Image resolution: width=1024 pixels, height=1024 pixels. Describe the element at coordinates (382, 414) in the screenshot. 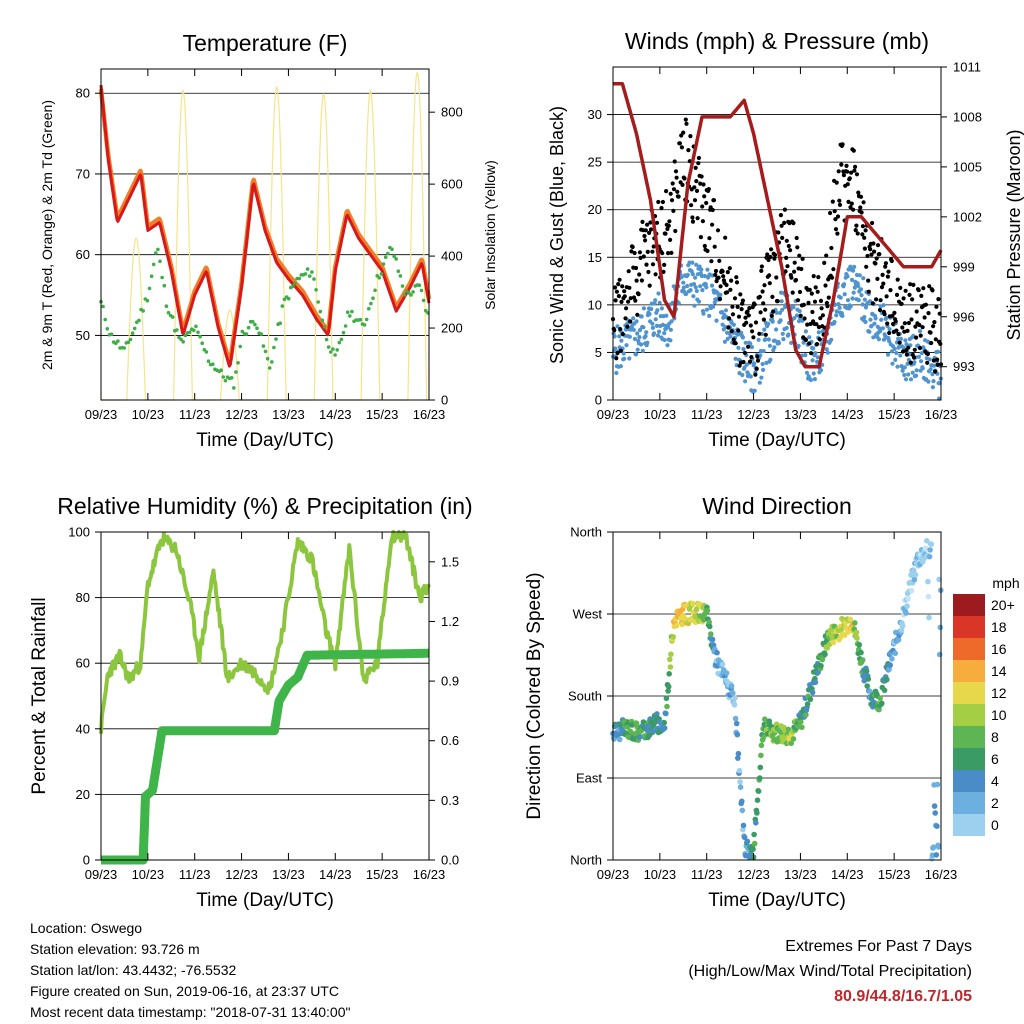

I see `x-tick-label: 15/23` at that location.